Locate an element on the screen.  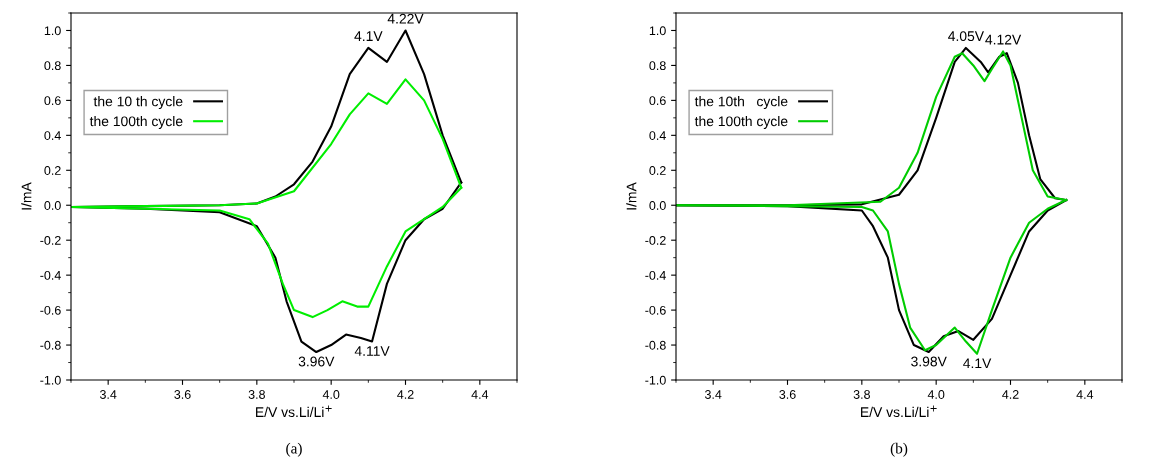
annotation: 4.22V is located at coordinates (405, 18).